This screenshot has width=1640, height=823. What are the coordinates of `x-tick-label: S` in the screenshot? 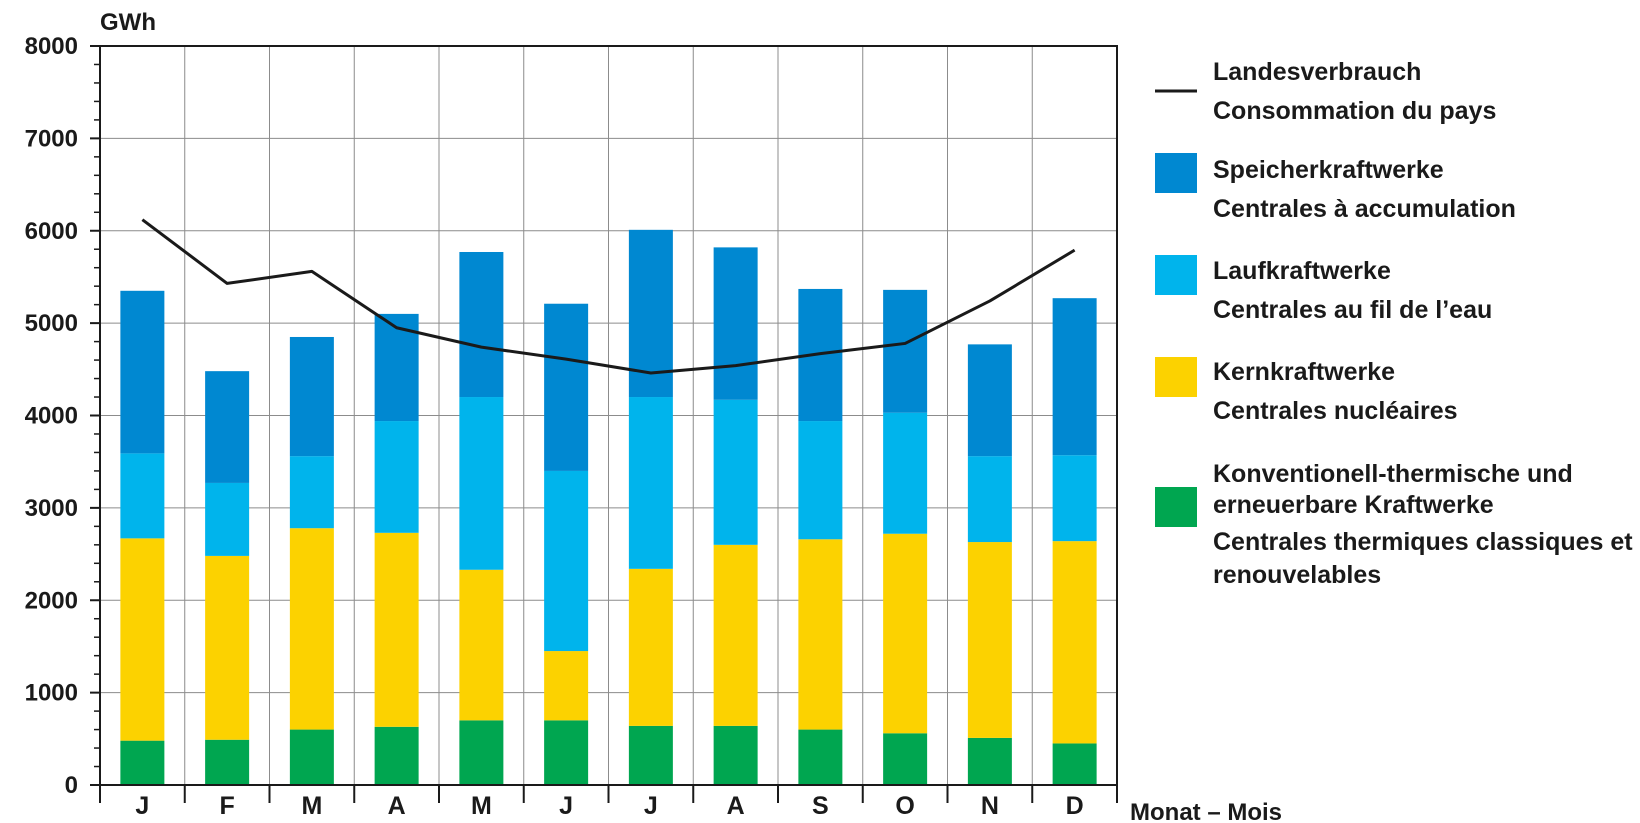 It's located at (820, 806).